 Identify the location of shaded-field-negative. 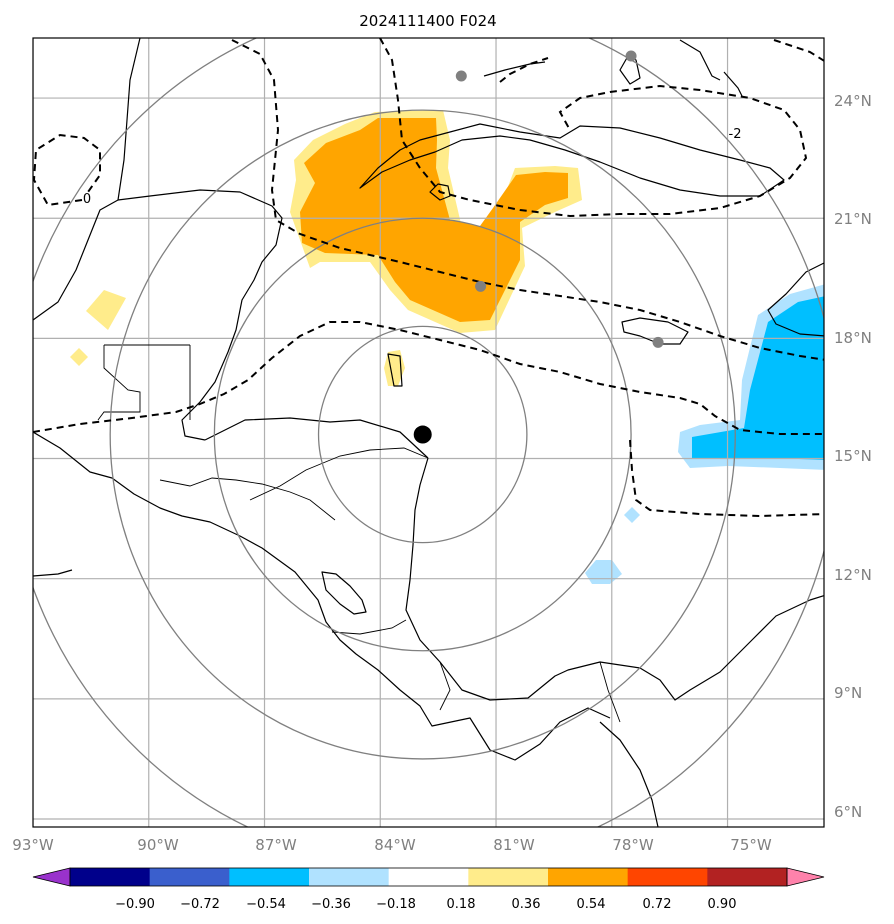
(704, 434).